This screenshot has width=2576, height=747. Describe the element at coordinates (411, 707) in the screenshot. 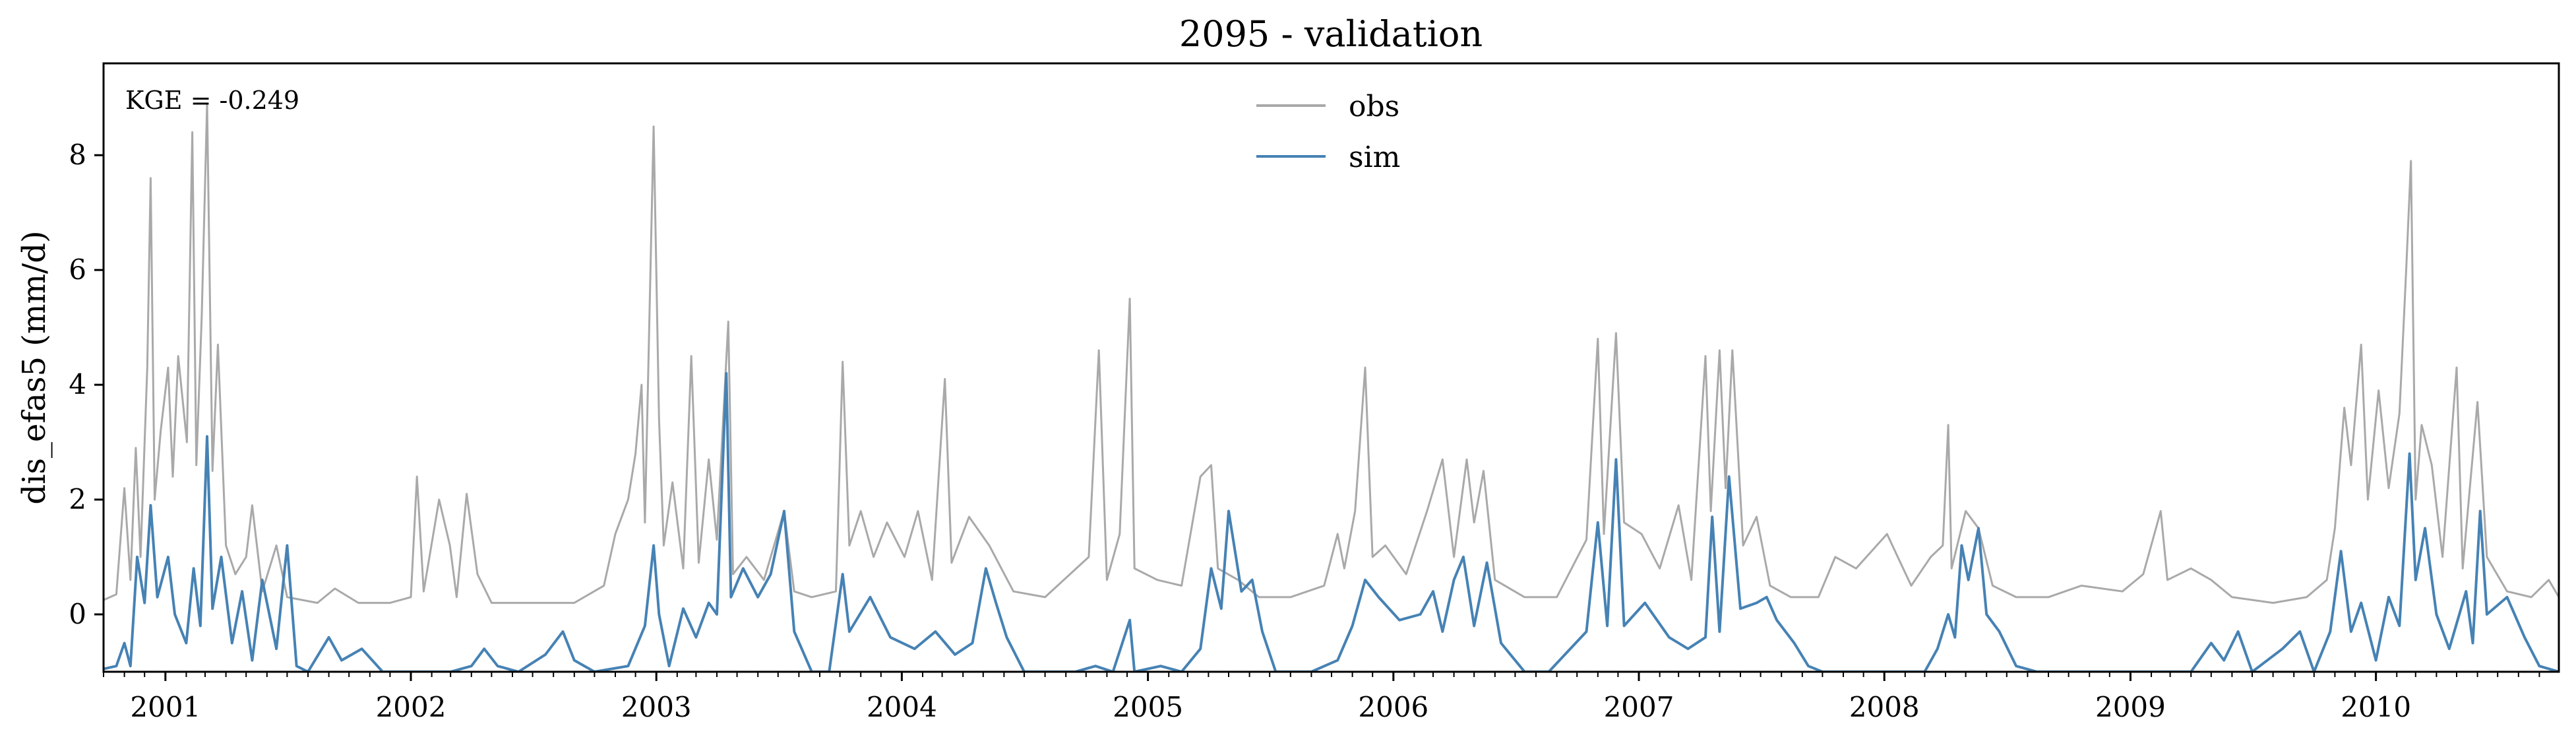

I see `x-tick-label: 2002` at that location.